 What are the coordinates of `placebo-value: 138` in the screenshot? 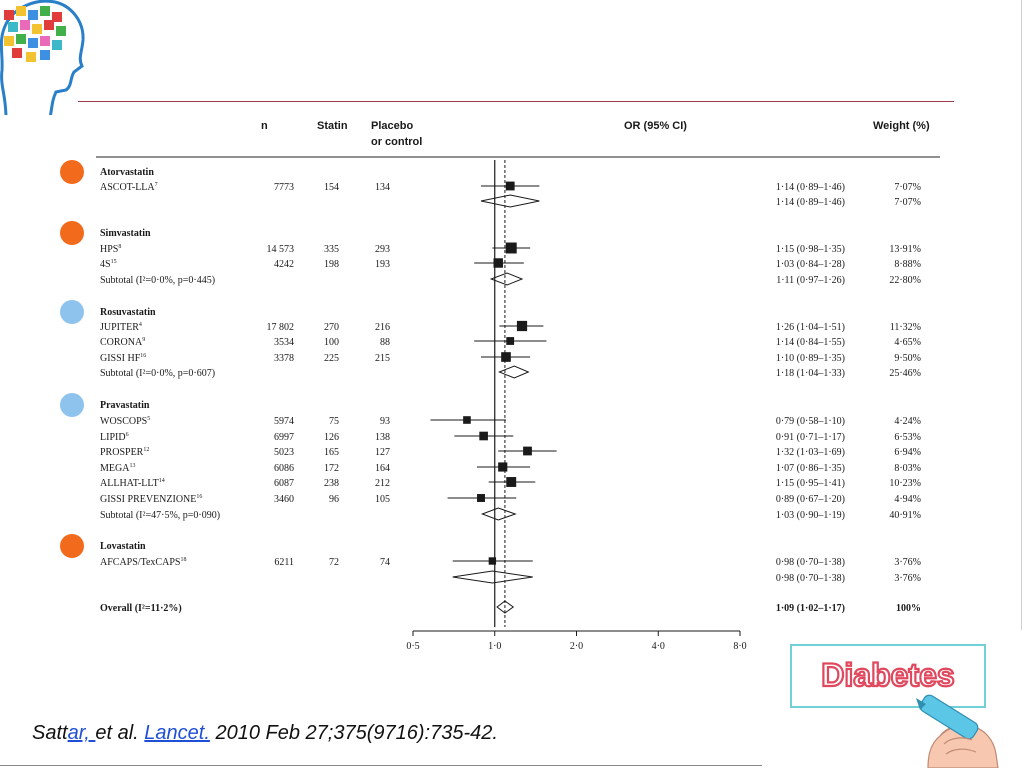 It's located at (382, 437).